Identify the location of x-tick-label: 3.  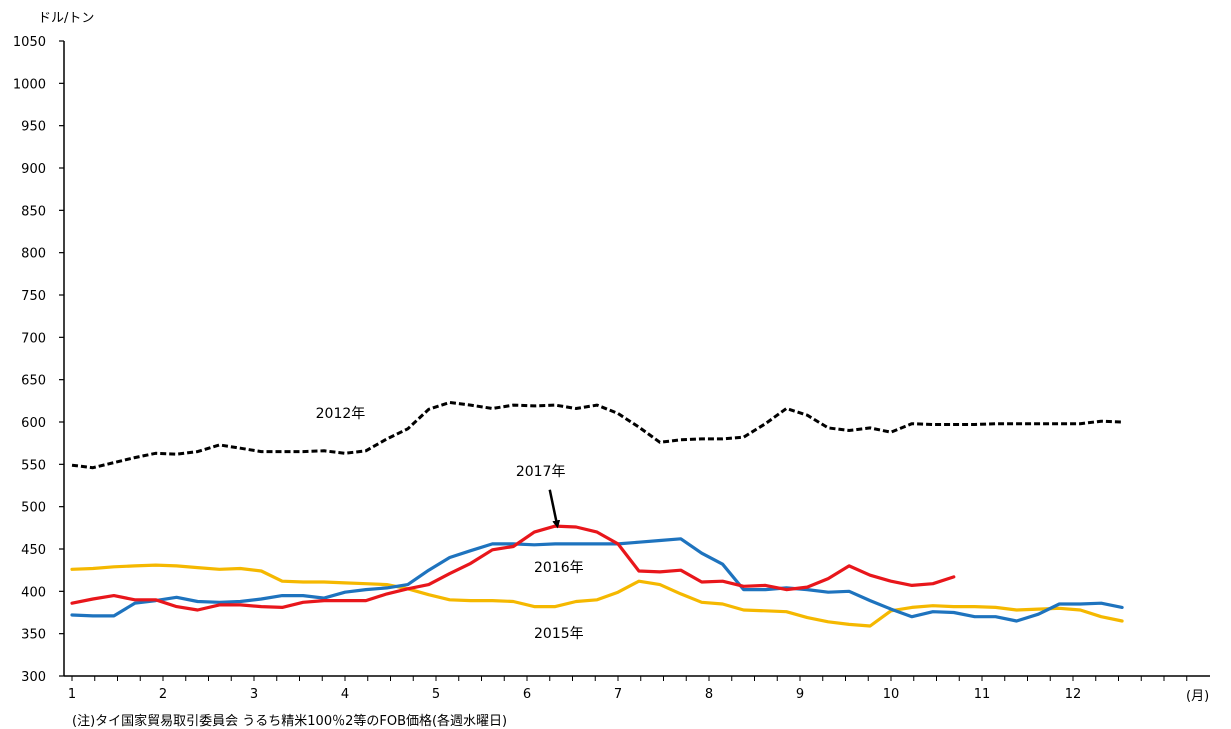
(254, 694).